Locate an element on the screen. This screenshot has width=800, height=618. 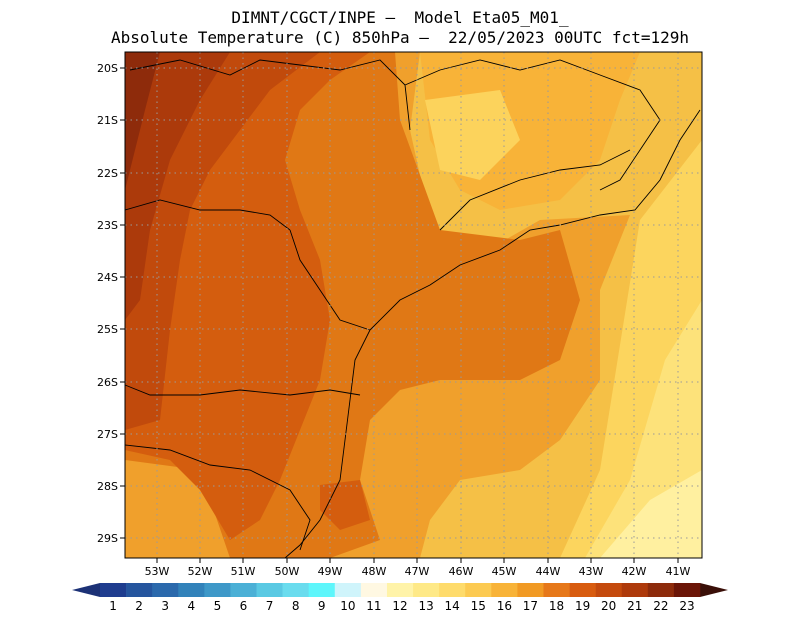
lat-label: 26S is located at coordinates (107, 382).